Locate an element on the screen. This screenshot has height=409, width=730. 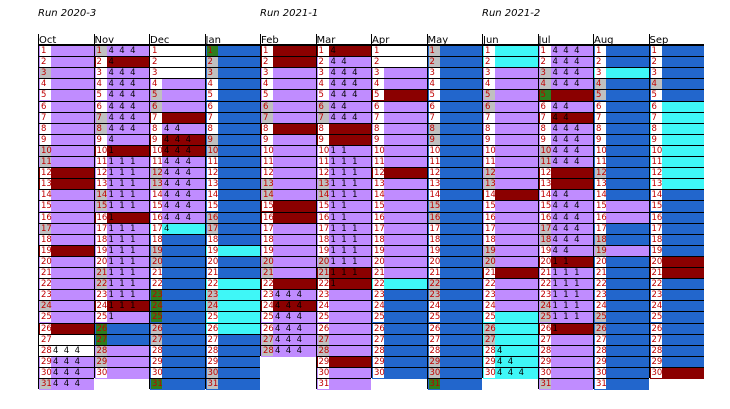
day-cell: 24 4 4 4 is located at coordinates (288, 306).